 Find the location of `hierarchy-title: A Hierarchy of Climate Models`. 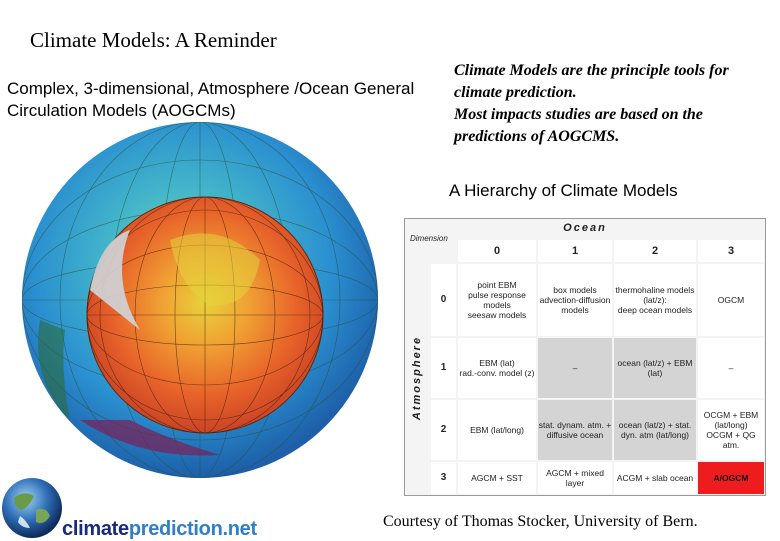

hierarchy-title: A Hierarchy of Climate Models is located at coordinates (563, 190).